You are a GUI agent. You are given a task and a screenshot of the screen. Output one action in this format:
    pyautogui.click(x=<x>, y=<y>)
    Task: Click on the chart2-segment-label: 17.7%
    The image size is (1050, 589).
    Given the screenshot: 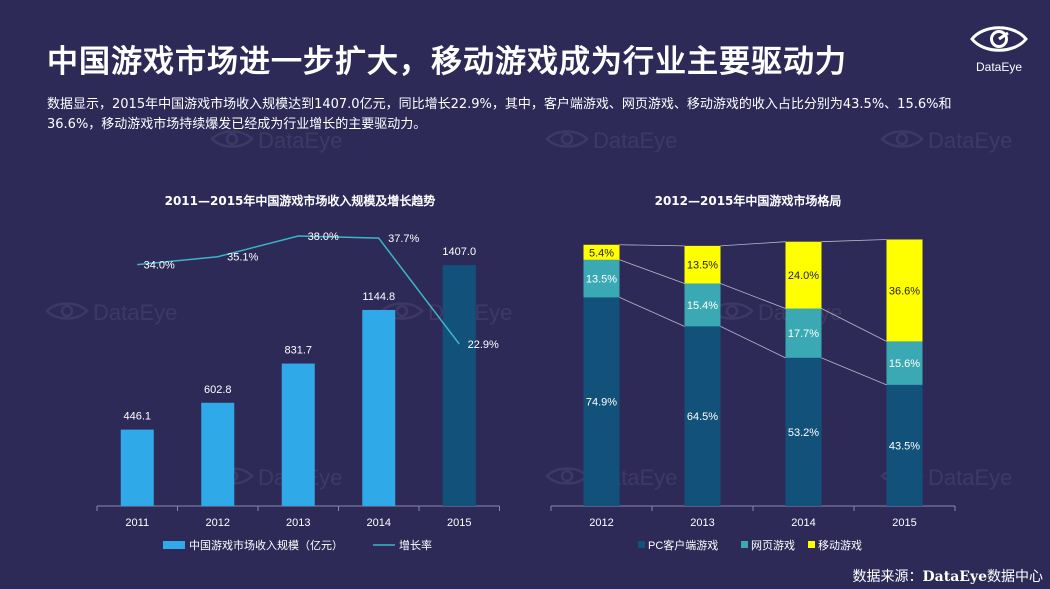 What is the action you would take?
    pyautogui.click(x=803, y=334)
    